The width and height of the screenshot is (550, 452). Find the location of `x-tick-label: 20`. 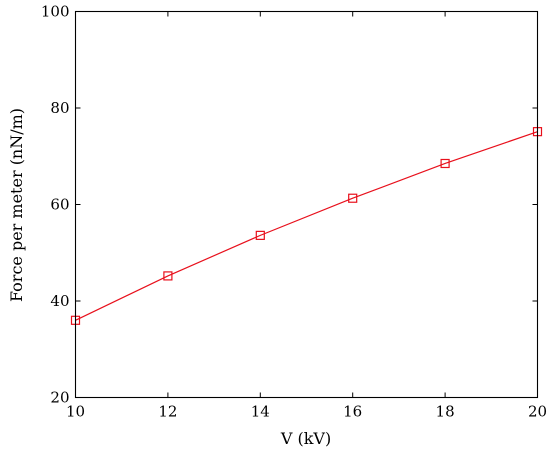

x-tick-label: 20 is located at coordinates (537, 412).